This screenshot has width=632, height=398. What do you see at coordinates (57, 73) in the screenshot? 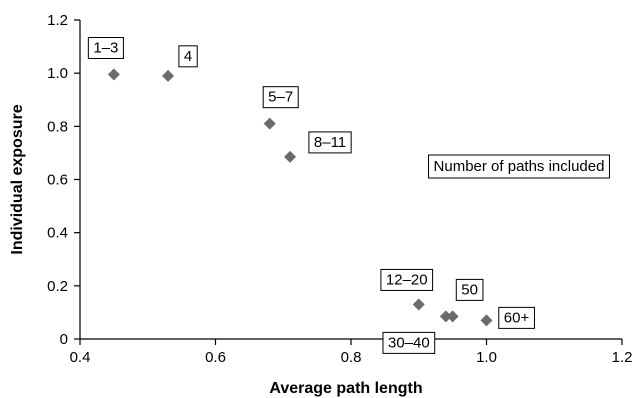
I see `y-tick-label: 1.0` at bounding box center [57, 73].